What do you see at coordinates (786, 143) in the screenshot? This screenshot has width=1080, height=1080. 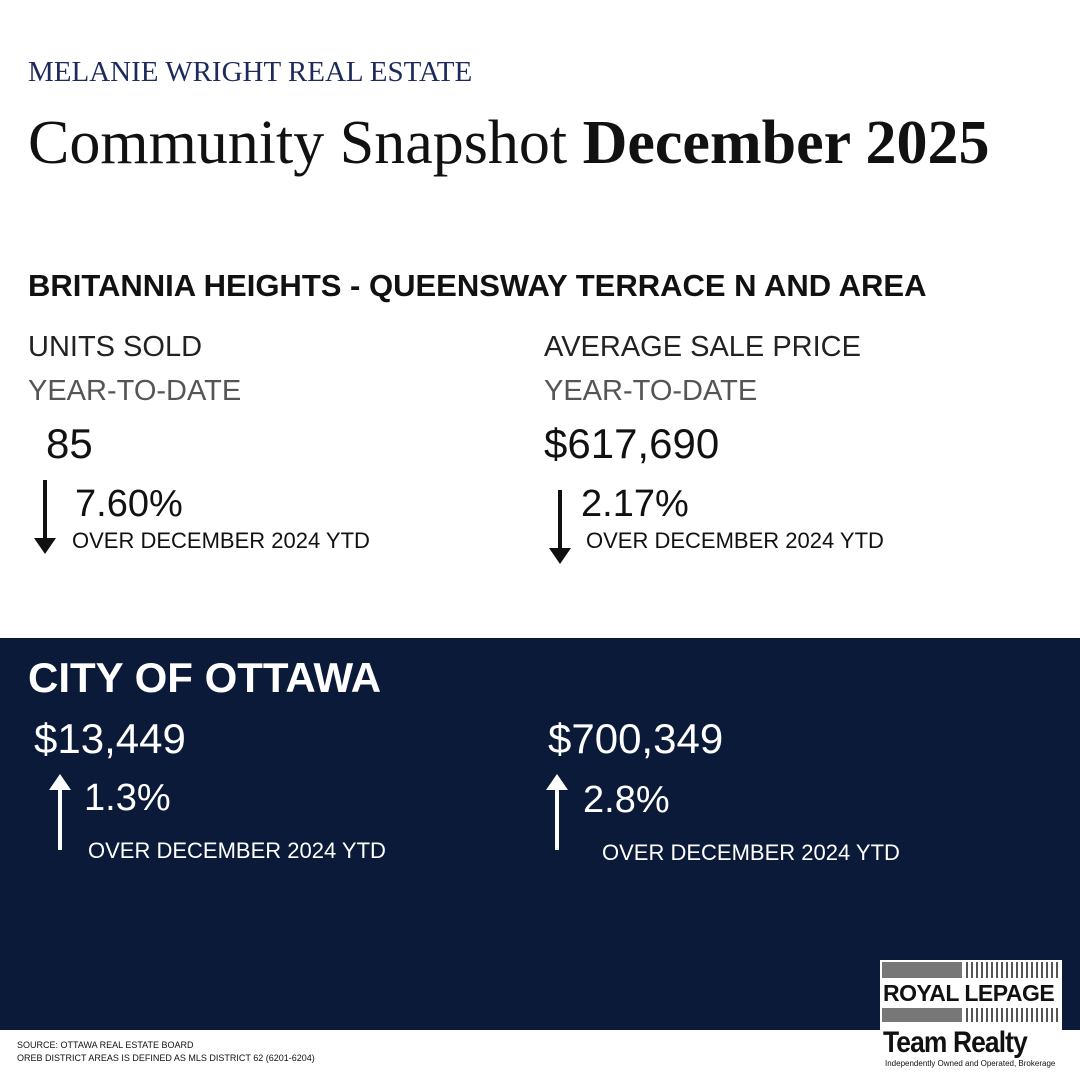 I see `title-bold: December 2025` at bounding box center [786, 143].